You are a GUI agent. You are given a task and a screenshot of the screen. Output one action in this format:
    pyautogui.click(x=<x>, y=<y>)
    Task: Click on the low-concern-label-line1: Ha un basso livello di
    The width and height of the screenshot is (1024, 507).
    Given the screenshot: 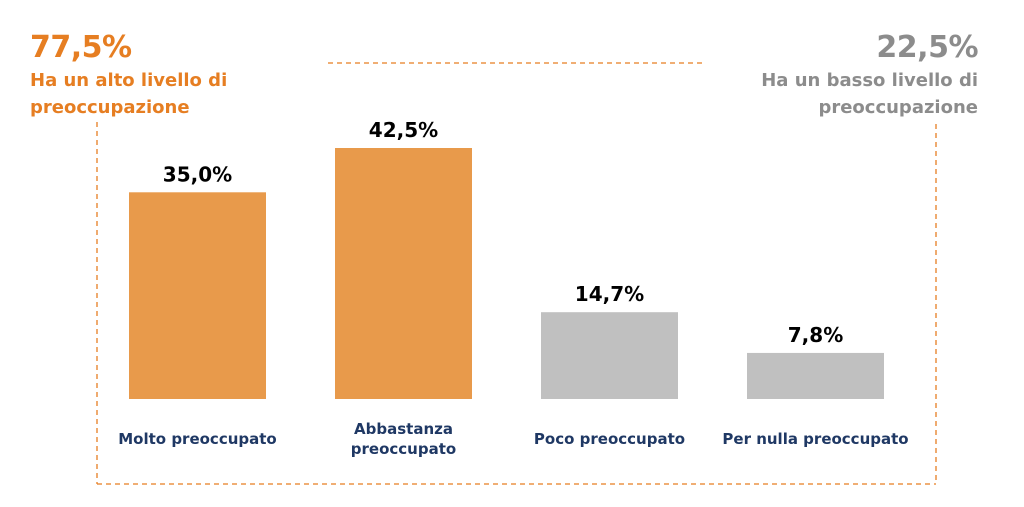 What is the action you would take?
    pyautogui.click(x=869, y=80)
    